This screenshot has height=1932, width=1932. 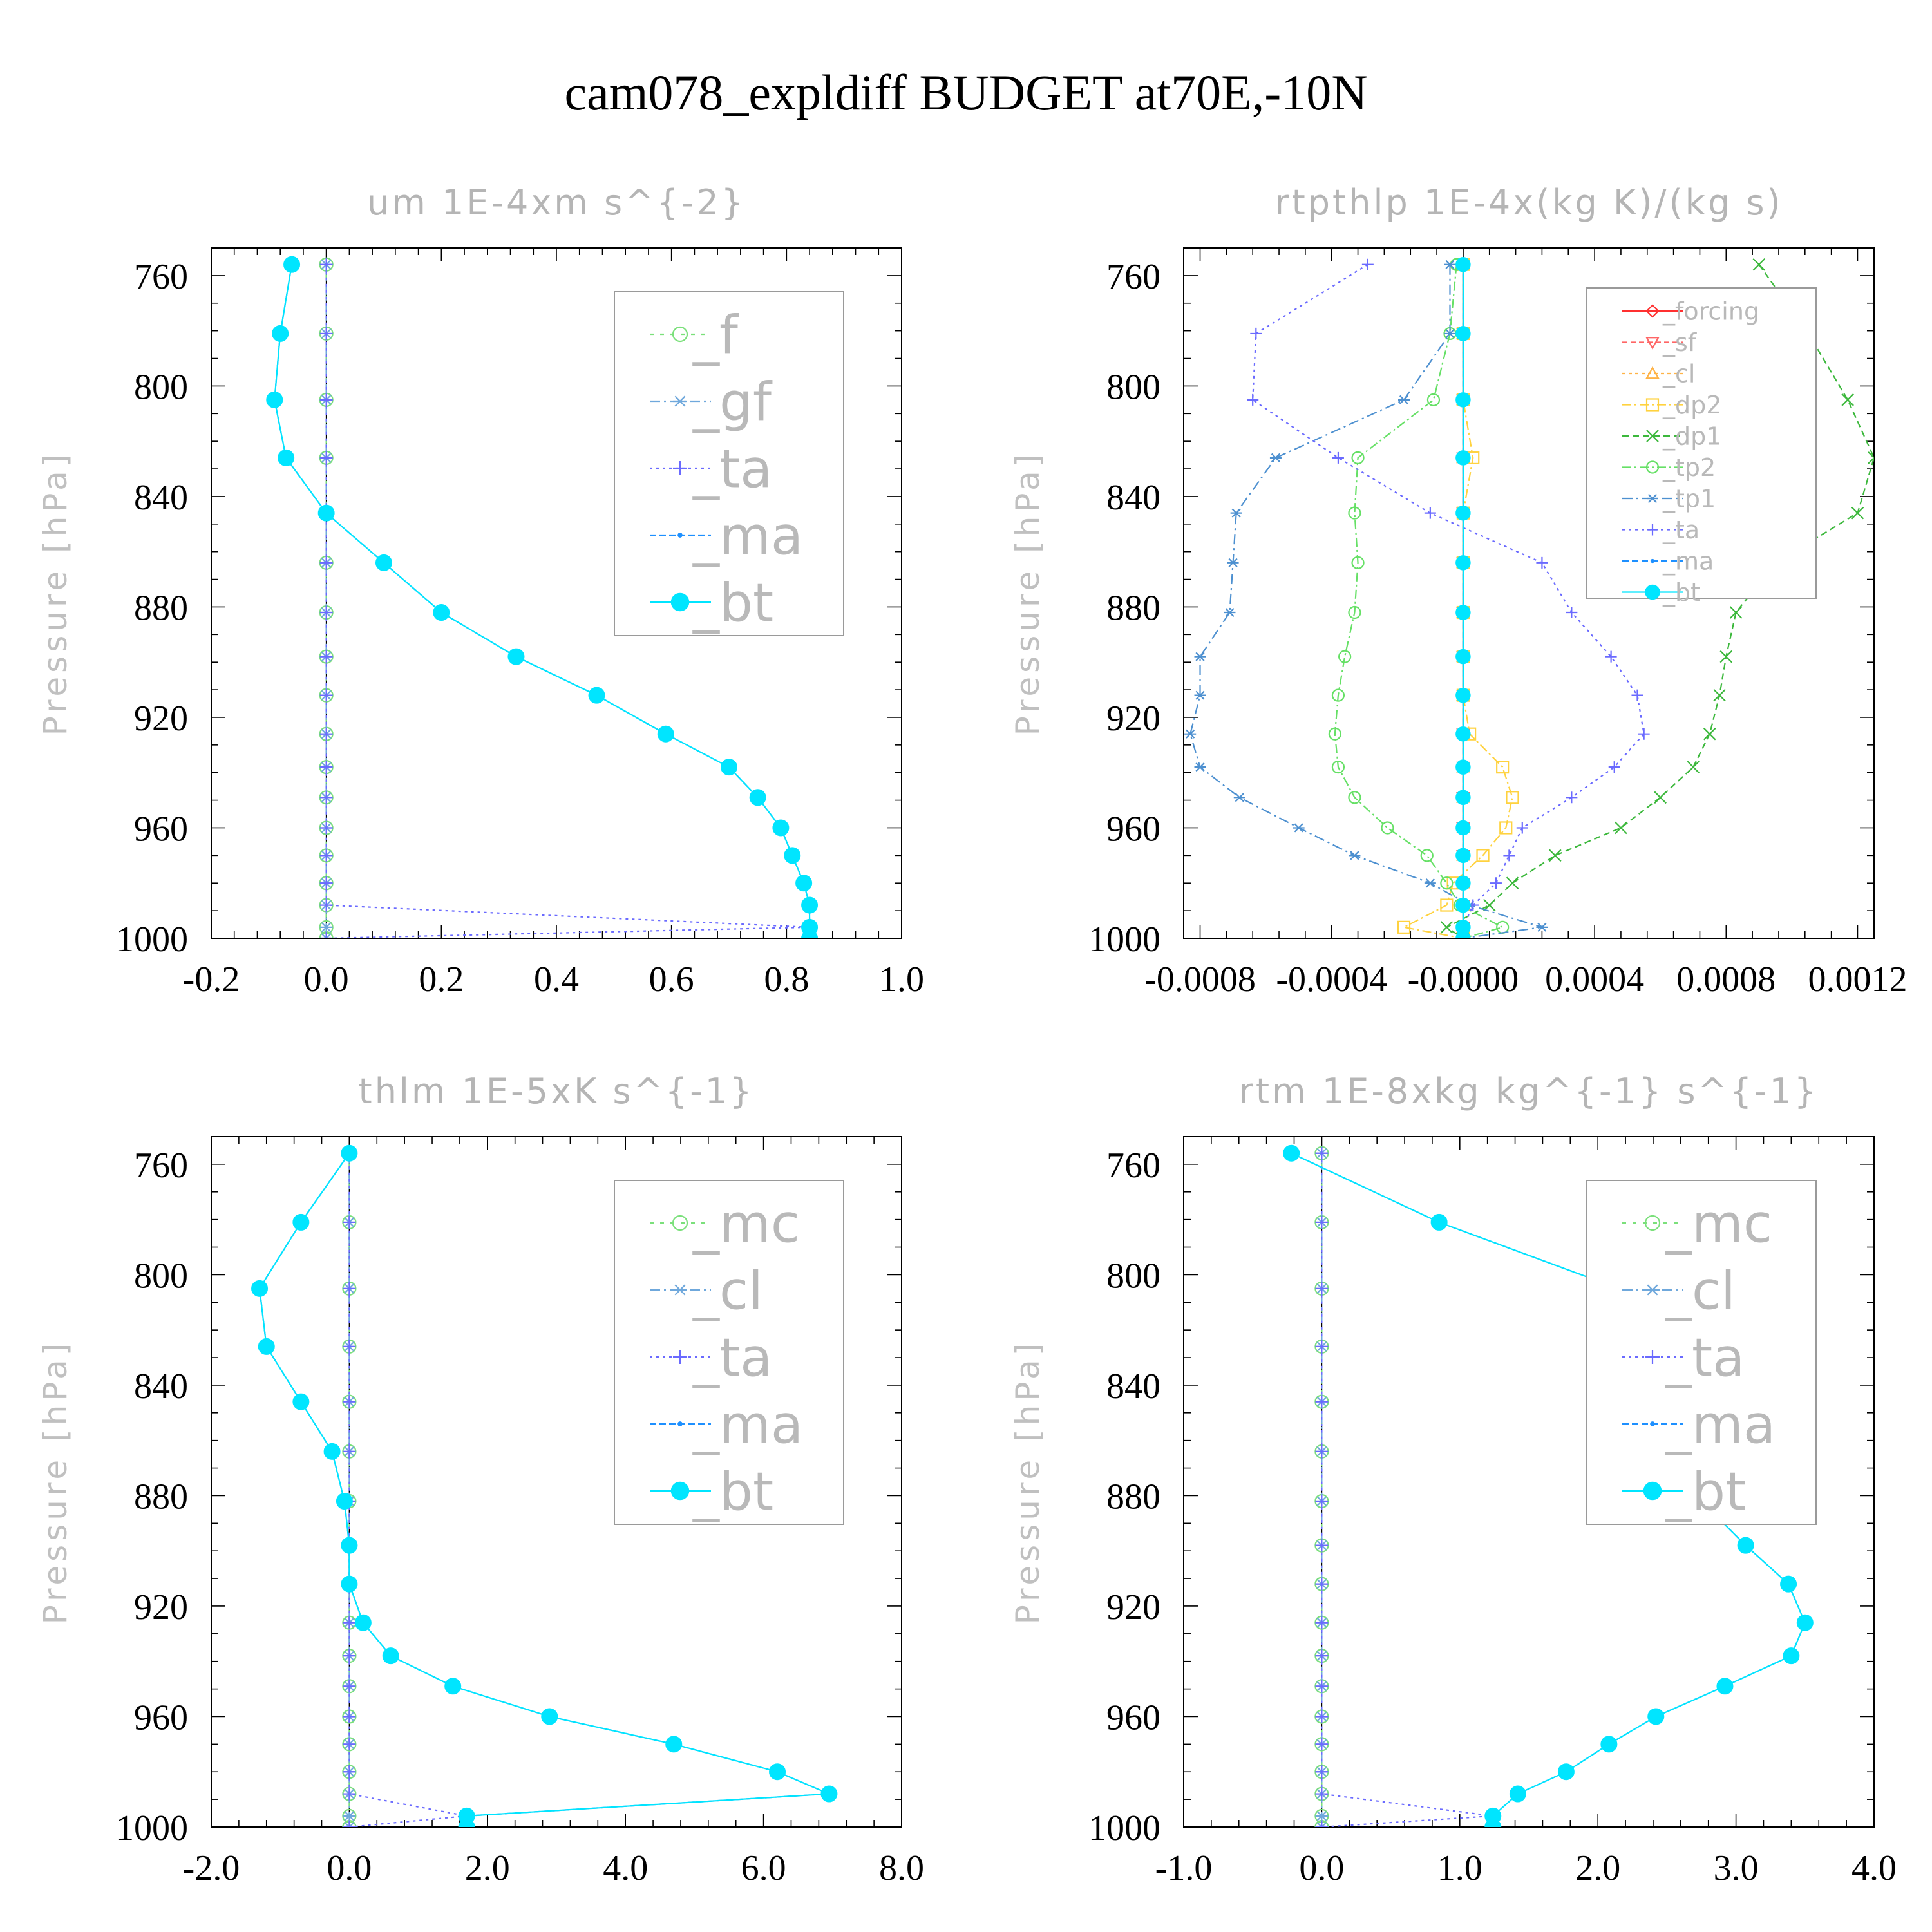 What do you see at coordinates (556, 979) in the screenshot?
I see `x-tick-label: 0.4` at bounding box center [556, 979].